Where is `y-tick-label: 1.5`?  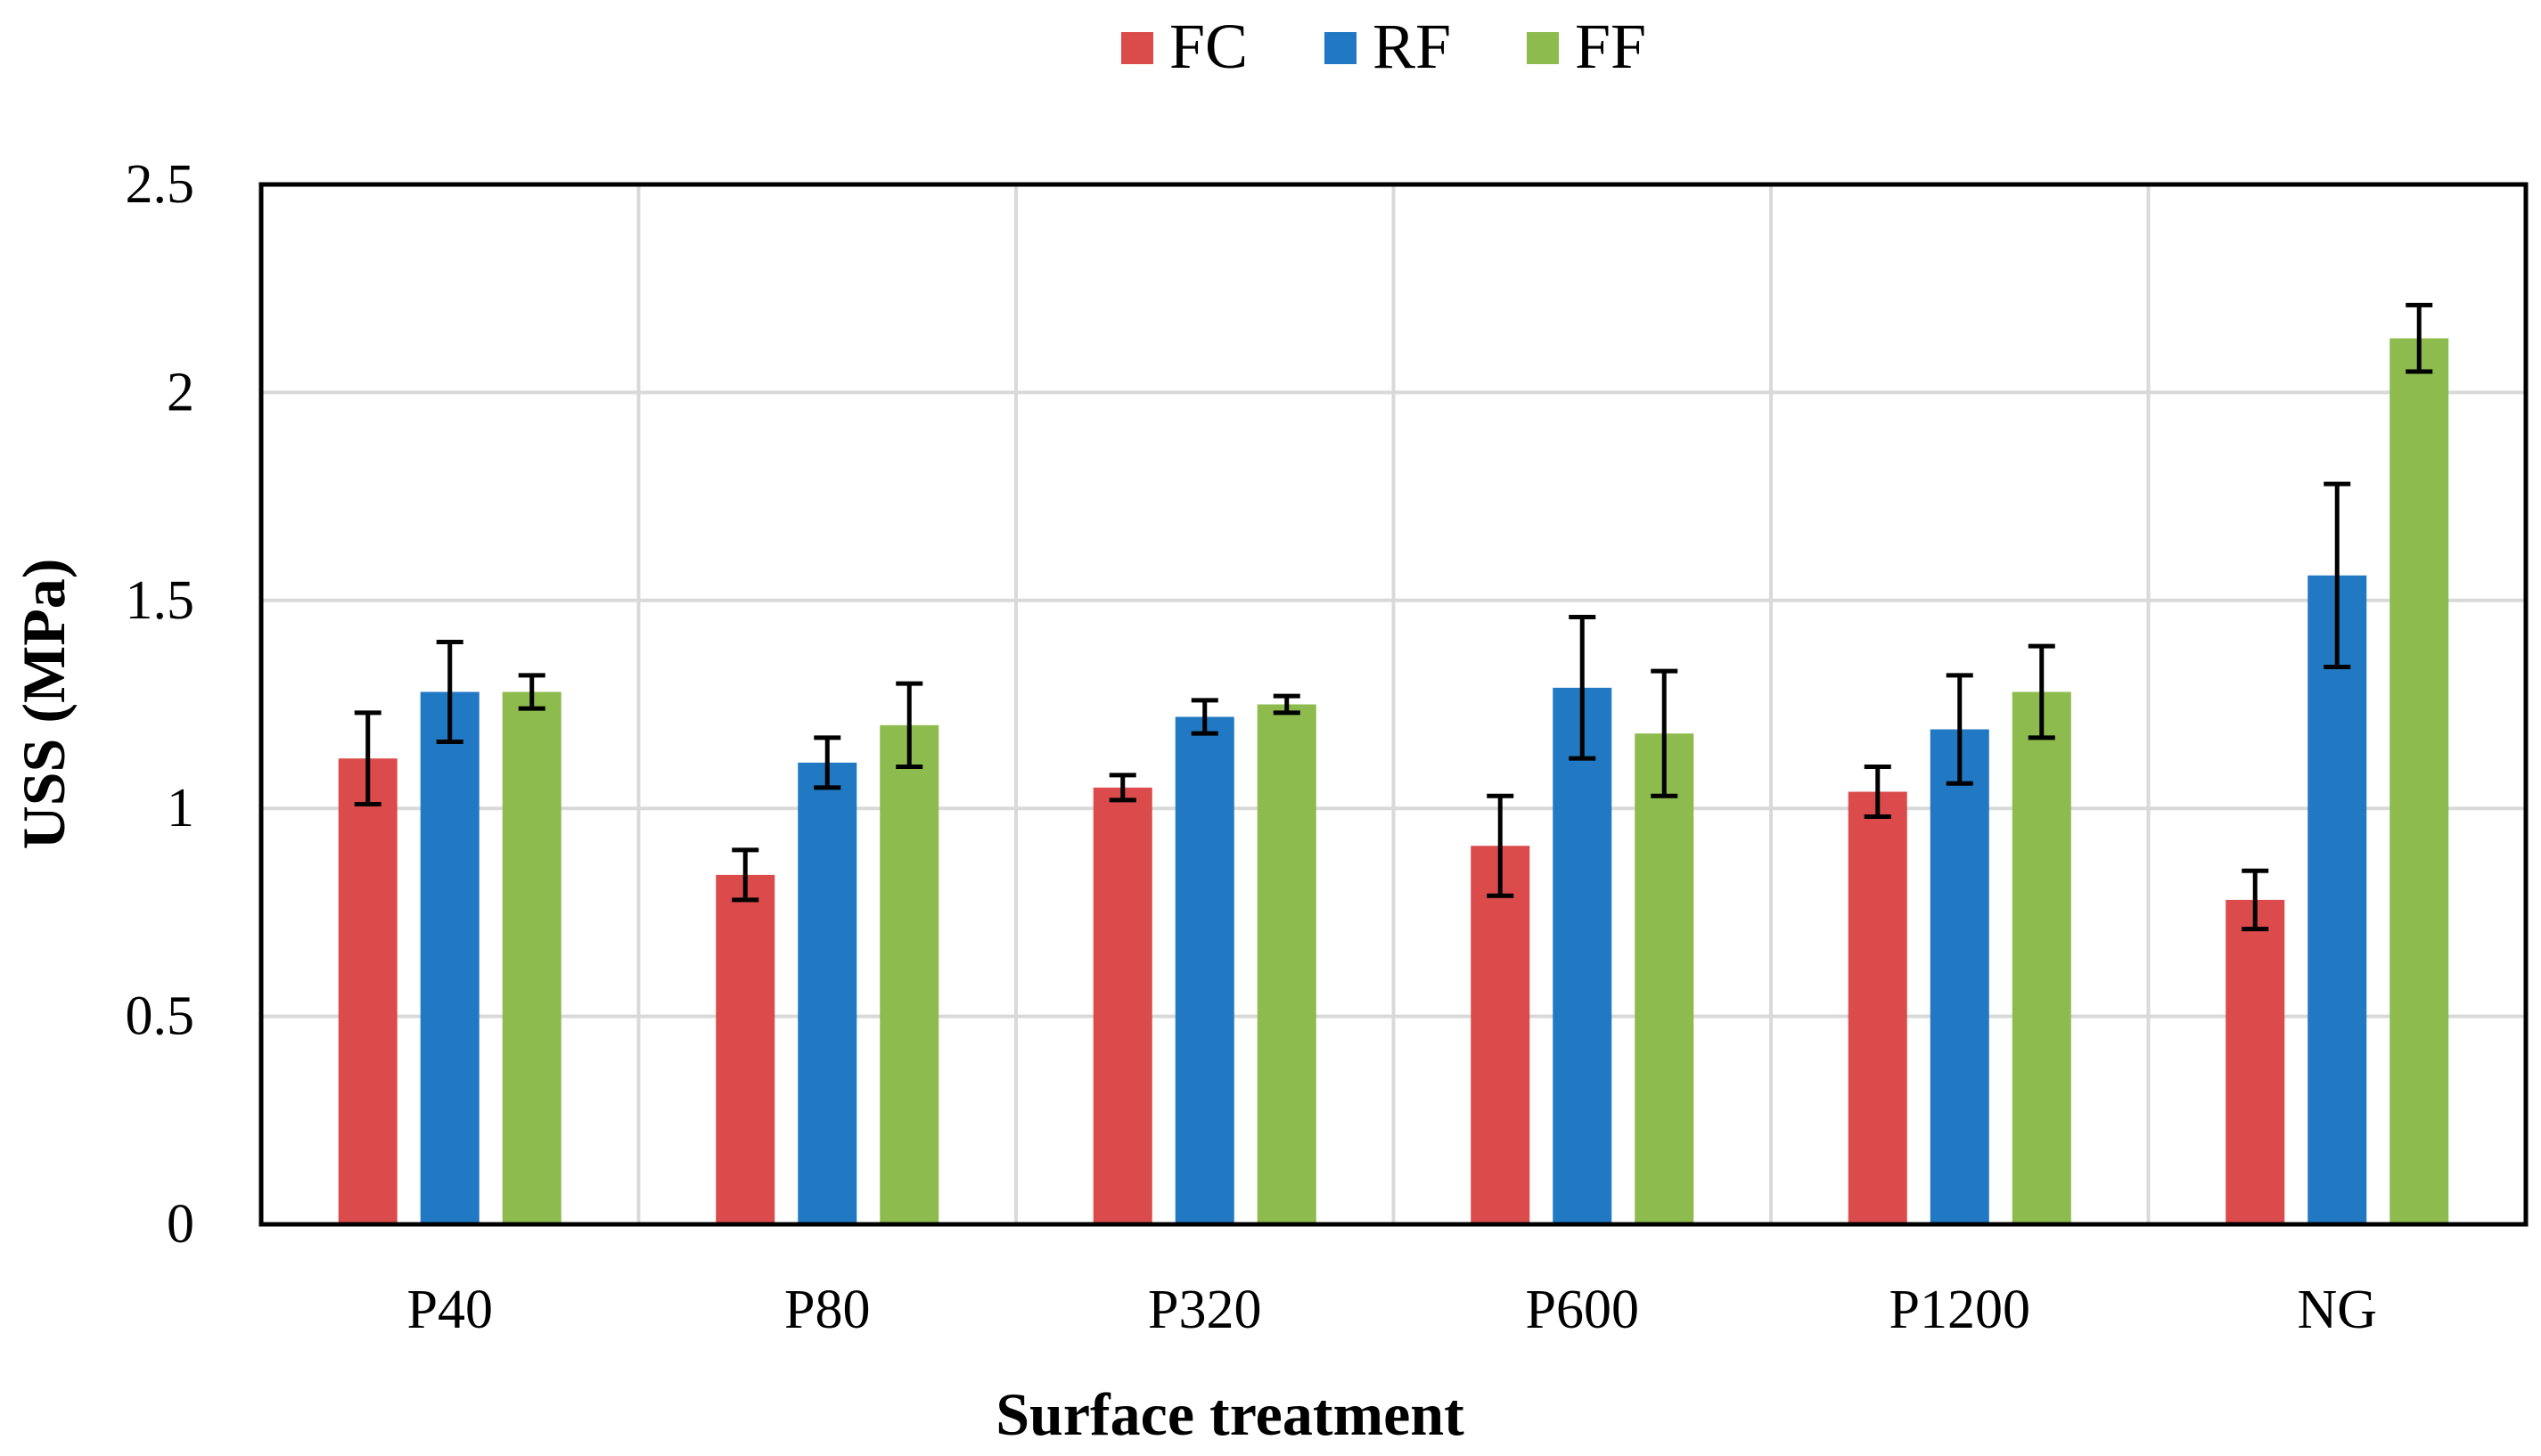
y-tick-label: 1.5 is located at coordinates (160, 600).